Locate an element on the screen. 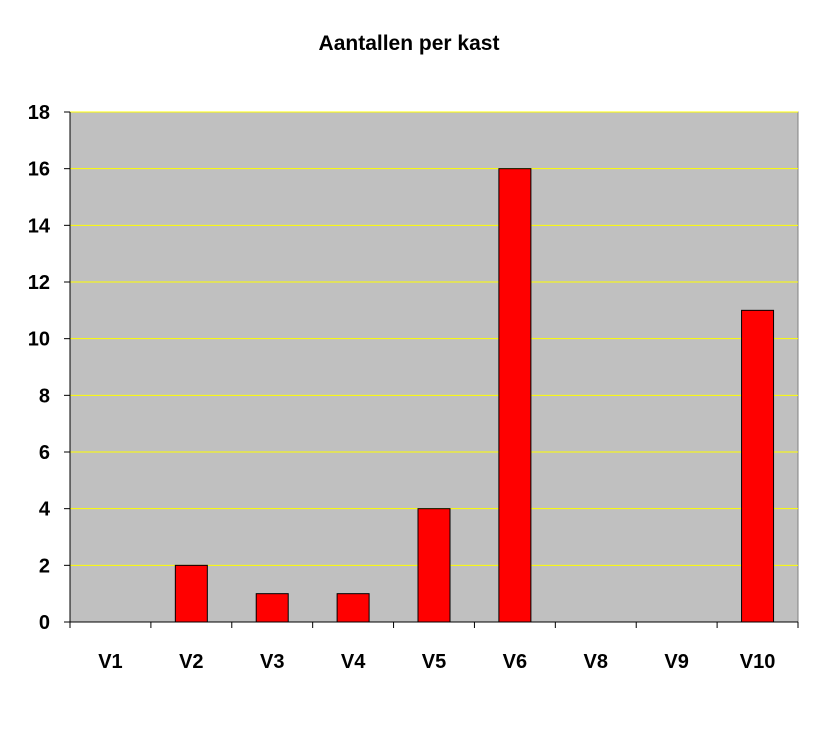 This screenshot has height=732, width=818. x-tick-label: V10 is located at coordinates (758, 662).